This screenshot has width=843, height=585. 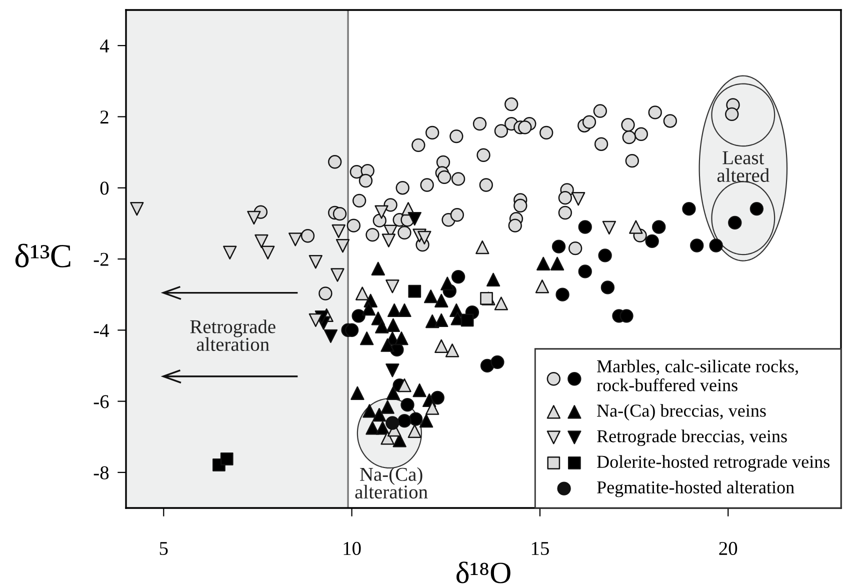 What do you see at coordinates (352, 549) in the screenshot?
I see `x-tick-label: 10` at bounding box center [352, 549].